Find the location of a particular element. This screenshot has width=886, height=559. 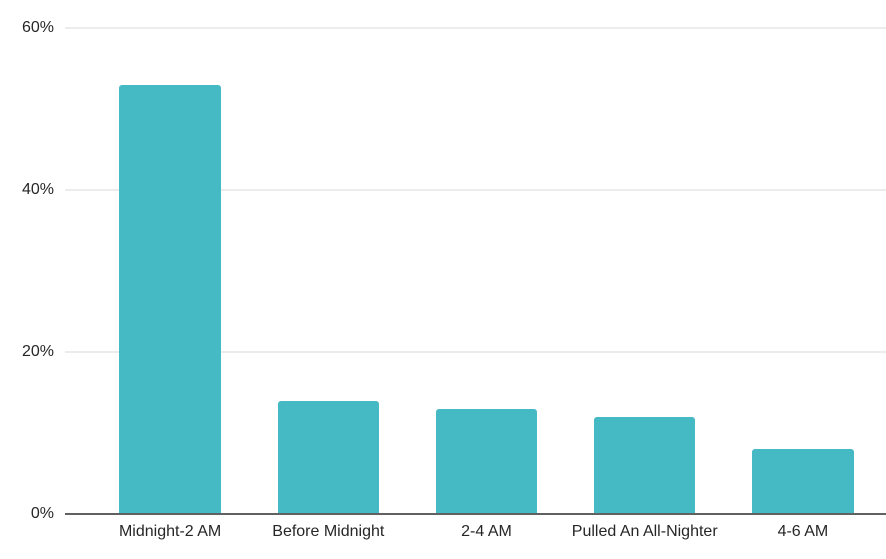

y-axis: 0% 20% 40% 60% is located at coordinates (27, 270).